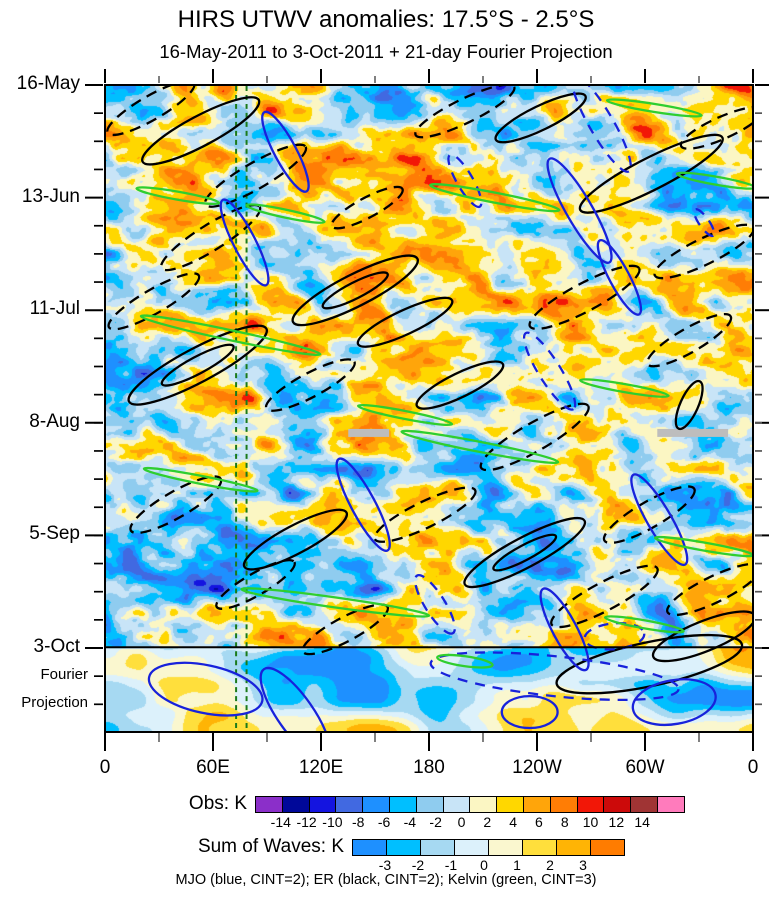 This screenshot has height=899, width=772. Describe the element at coordinates (418, 865) in the screenshot. I see `waves-colorbar-tick-label: -2` at that location.